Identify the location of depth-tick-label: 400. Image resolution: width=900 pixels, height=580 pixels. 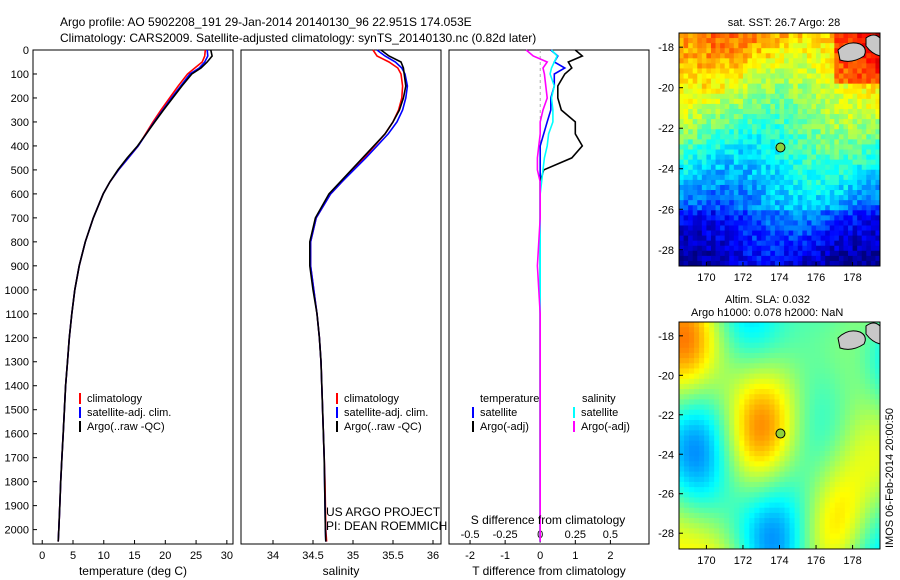
(20, 147).